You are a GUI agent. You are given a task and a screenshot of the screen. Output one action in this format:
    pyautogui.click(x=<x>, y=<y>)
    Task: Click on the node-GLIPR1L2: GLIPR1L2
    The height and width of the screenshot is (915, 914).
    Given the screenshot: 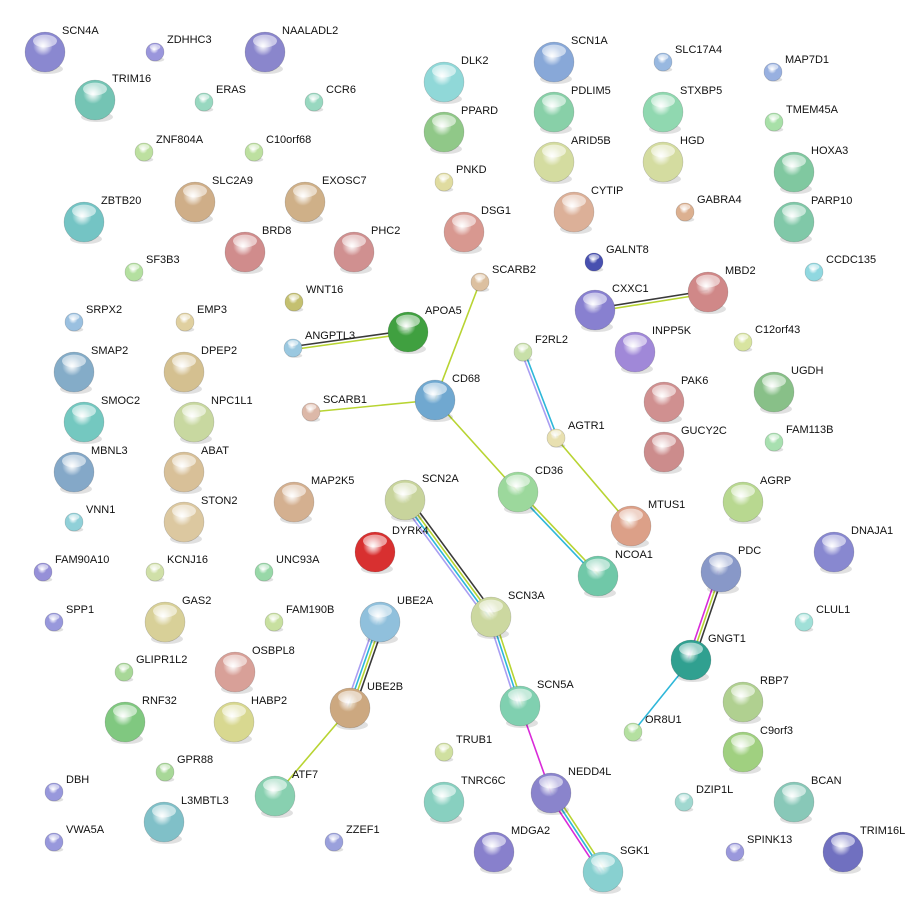 What is the action you would take?
    pyautogui.click(x=150, y=668)
    